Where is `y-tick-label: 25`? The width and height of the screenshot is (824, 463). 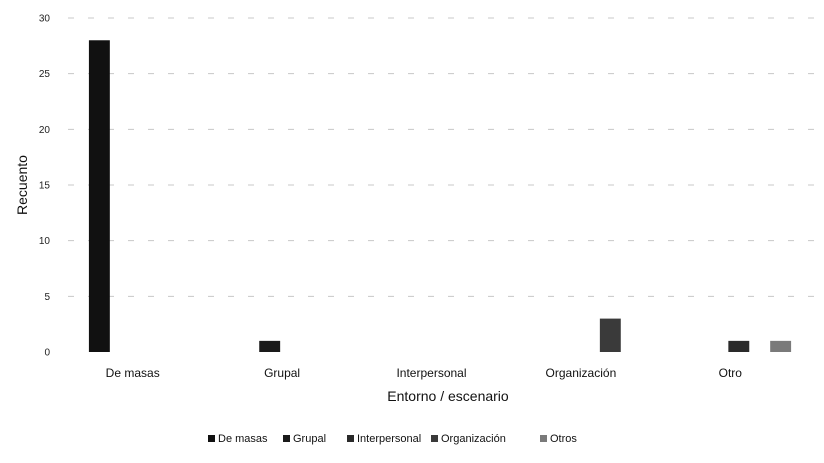 y-tick-label: 25 is located at coordinates (45, 74).